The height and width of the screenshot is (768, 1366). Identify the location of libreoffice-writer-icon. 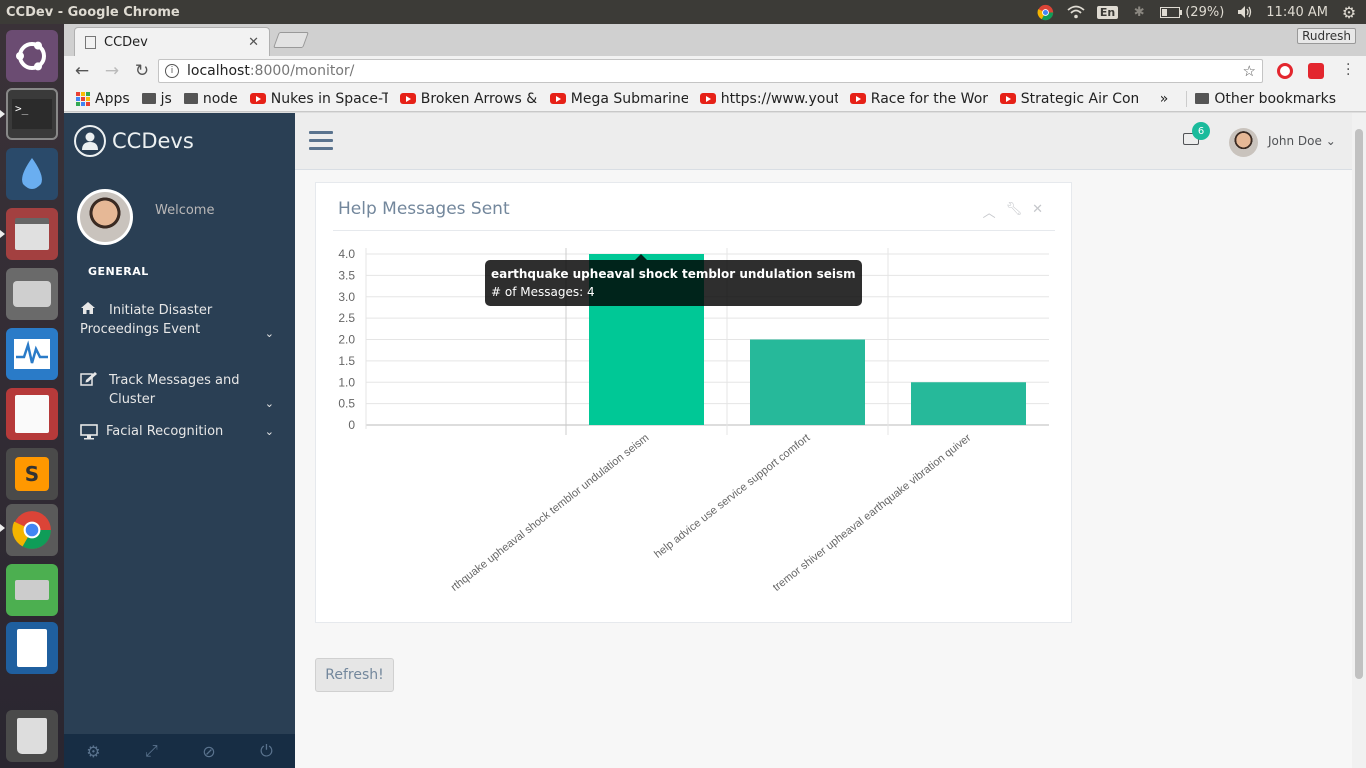
(32, 648).